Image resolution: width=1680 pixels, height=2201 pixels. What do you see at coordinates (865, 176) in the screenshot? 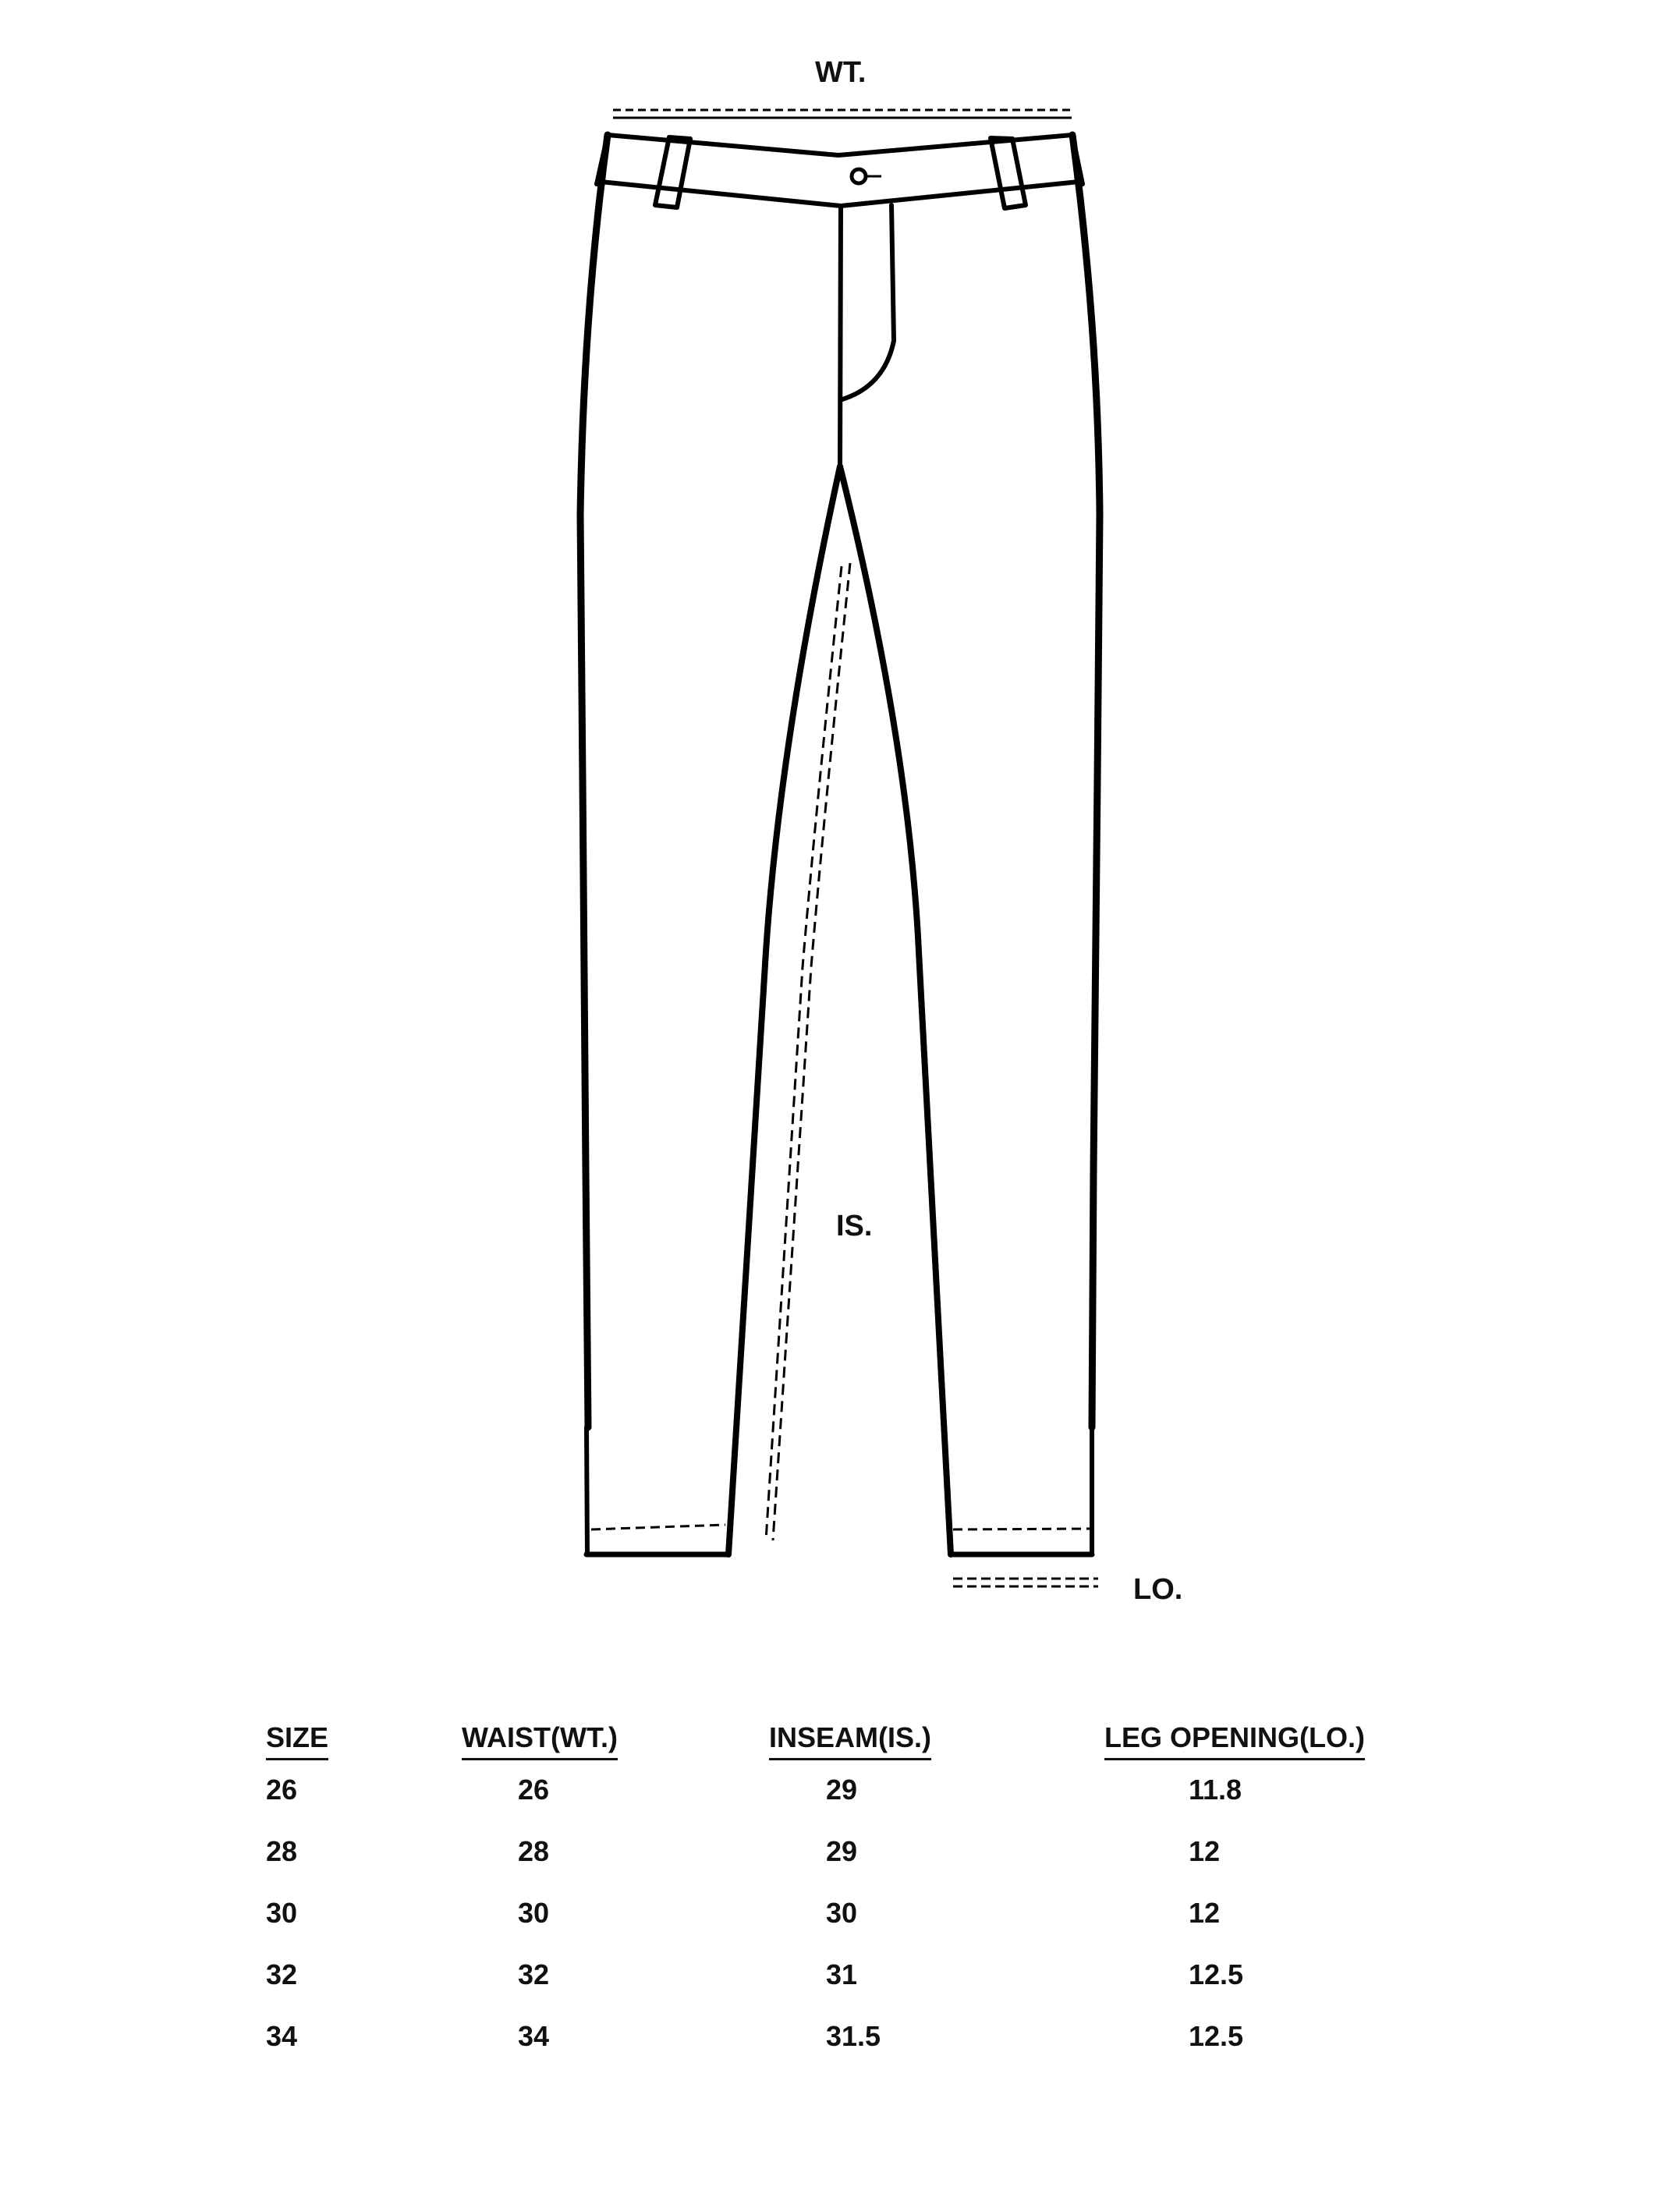
I see `button-icon` at bounding box center [865, 176].